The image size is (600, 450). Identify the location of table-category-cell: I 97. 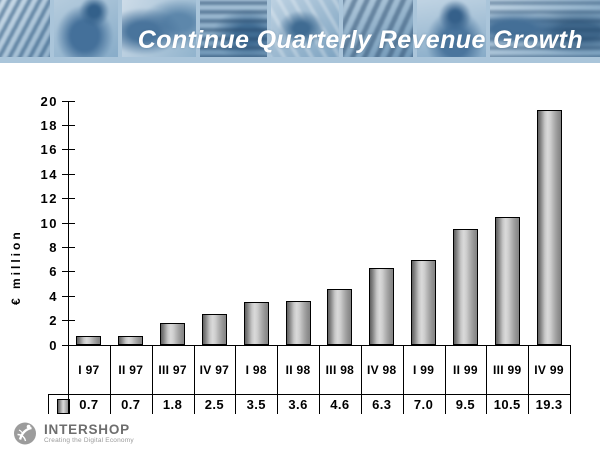
(89, 369).